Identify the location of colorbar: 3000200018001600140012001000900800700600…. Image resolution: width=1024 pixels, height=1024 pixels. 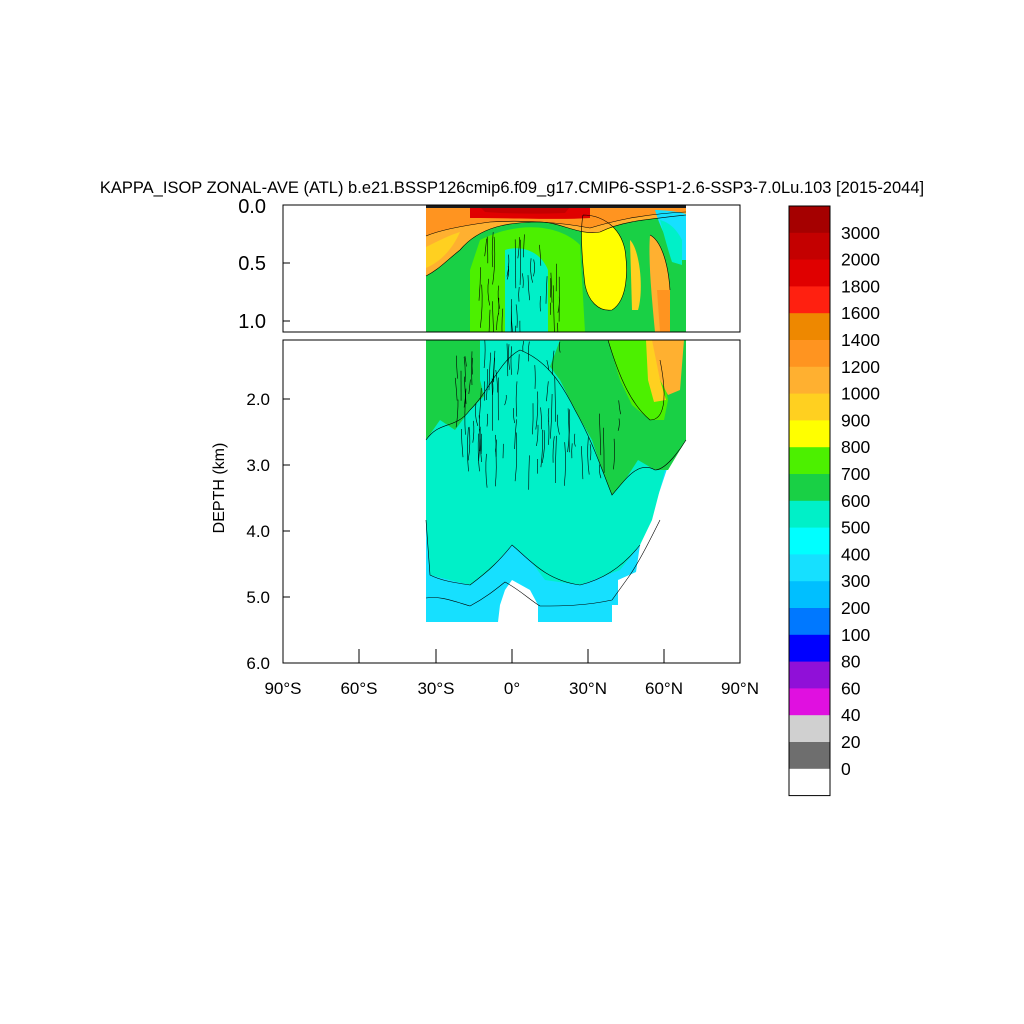
(834, 501).